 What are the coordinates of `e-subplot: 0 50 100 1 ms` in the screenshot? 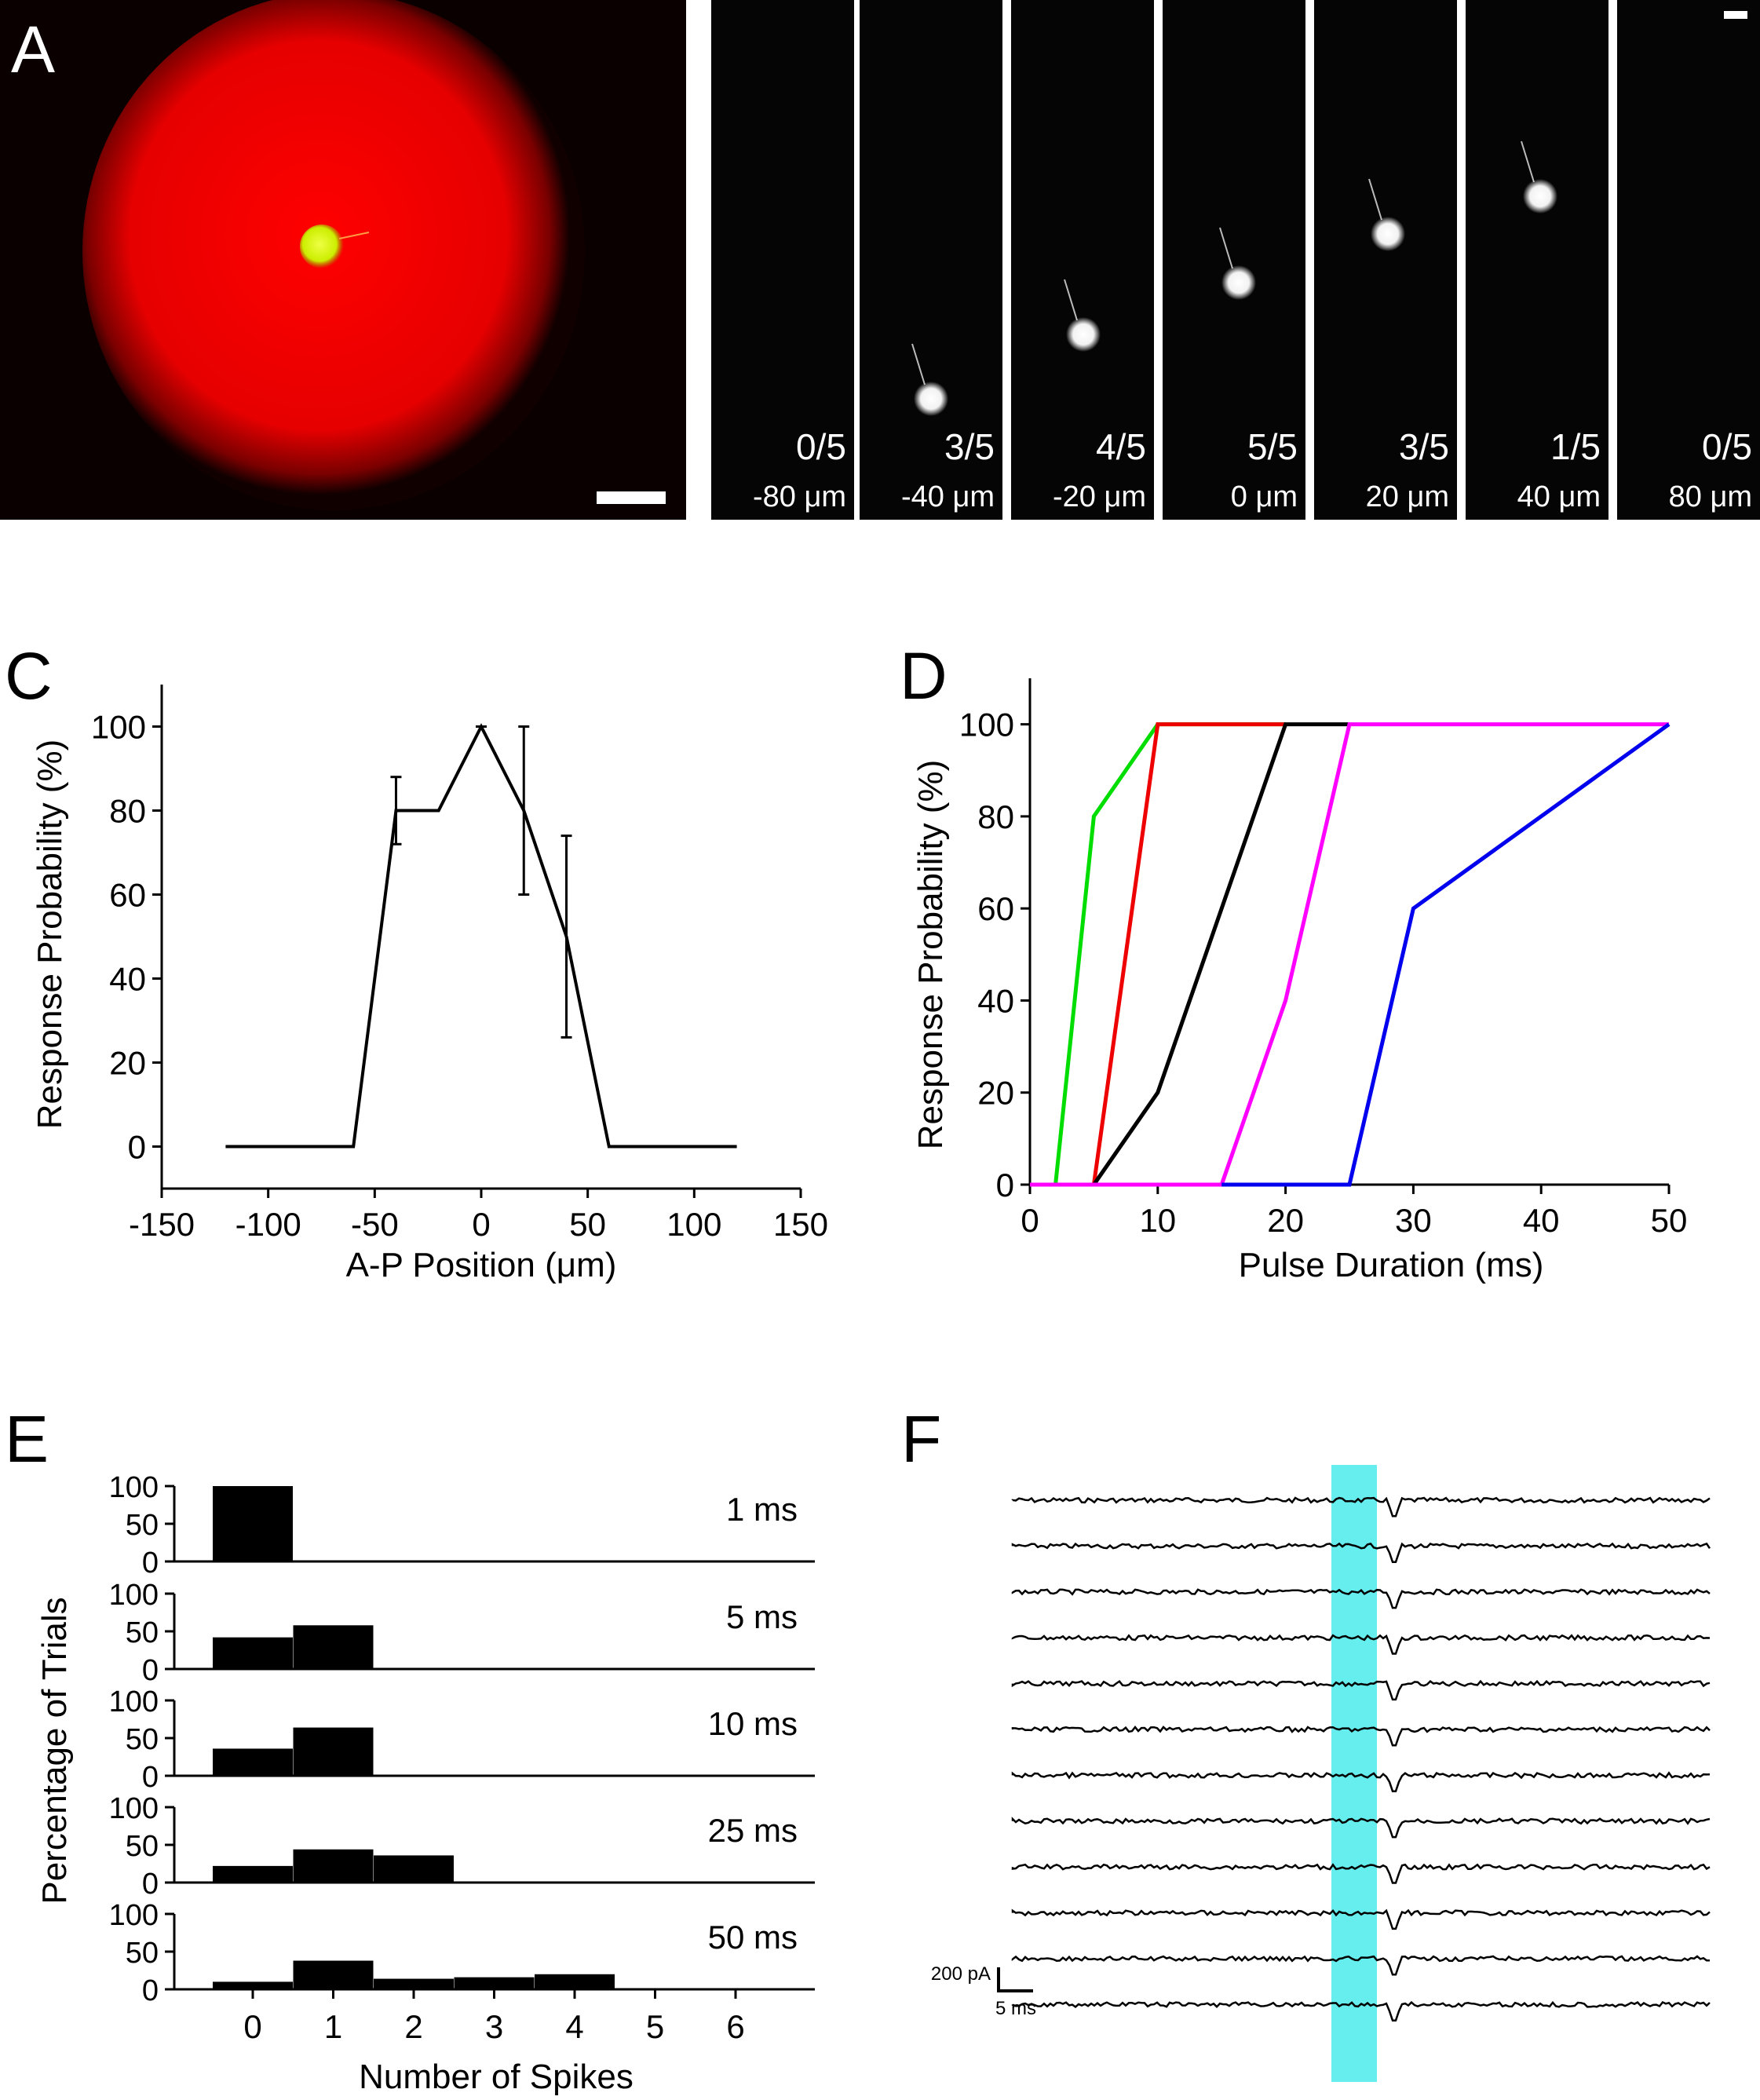 It's located at (462, 1525).